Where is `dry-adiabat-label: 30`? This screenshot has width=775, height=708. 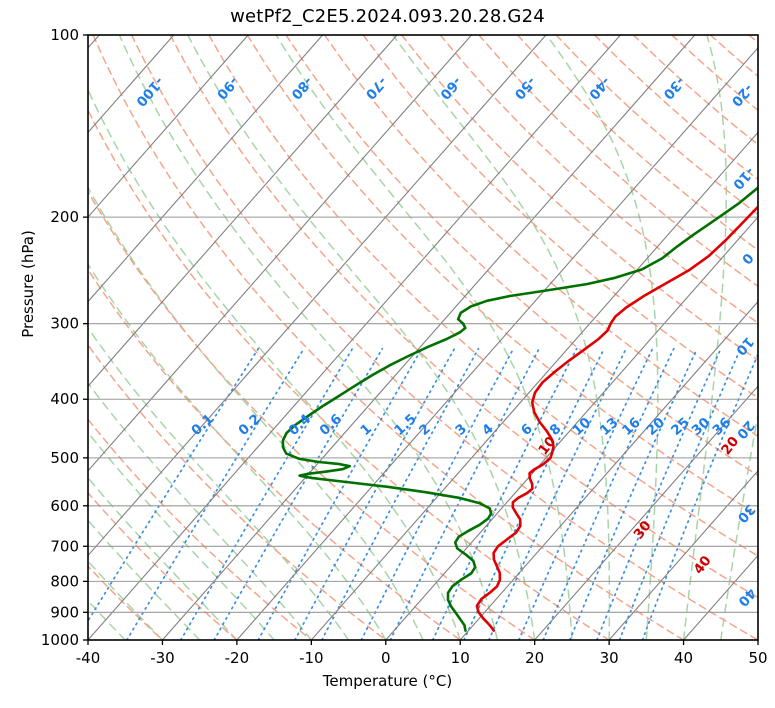
dry-adiabat-label: 30 is located at coordinates (643, 530).